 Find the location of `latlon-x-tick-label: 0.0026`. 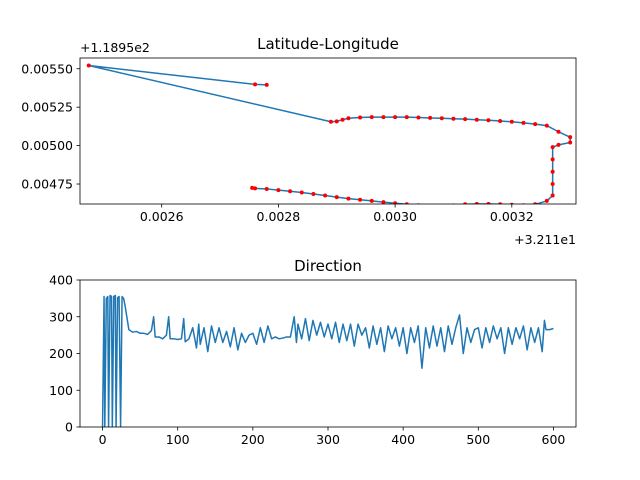

latlon-x-tick-label: 0.0026 is located at coordinates (162, 216).